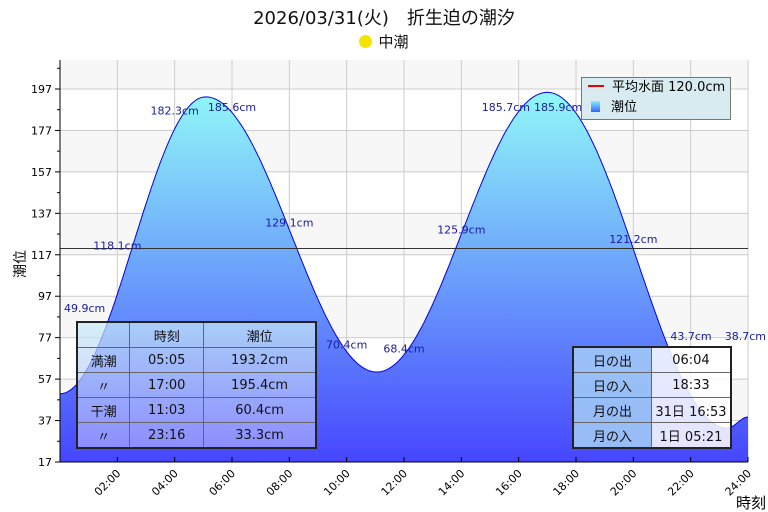 This screenshot has height=512, width=768. I want to click on table-row: 満潮 05:05 193.2cm, so click(196, 360).